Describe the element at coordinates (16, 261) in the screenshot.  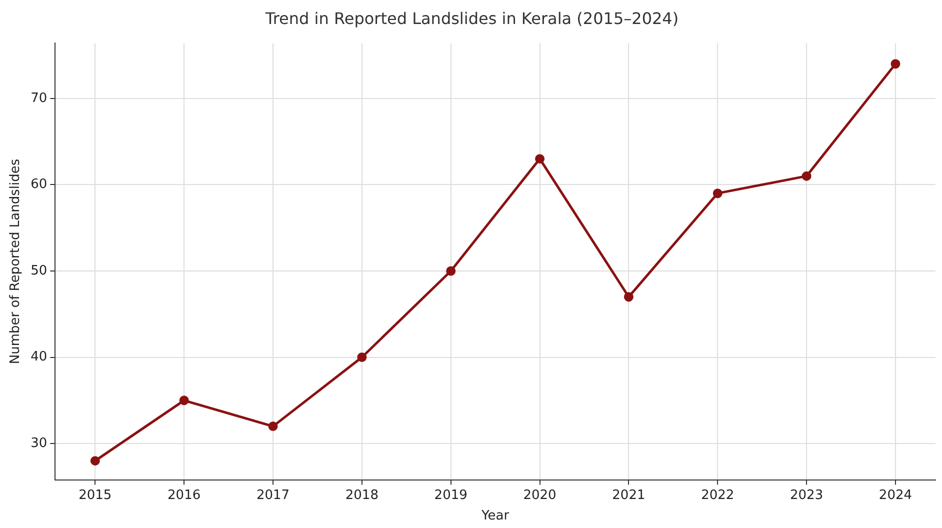
I see `y-axis-title: Number of Reported Landslides` at that location.